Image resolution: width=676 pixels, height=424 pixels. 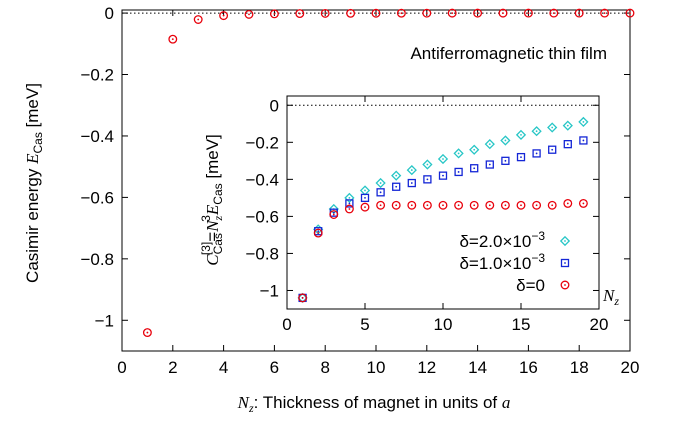 I want to click on inset-y-tick-label: −0.8, so click(x=262, y=253).